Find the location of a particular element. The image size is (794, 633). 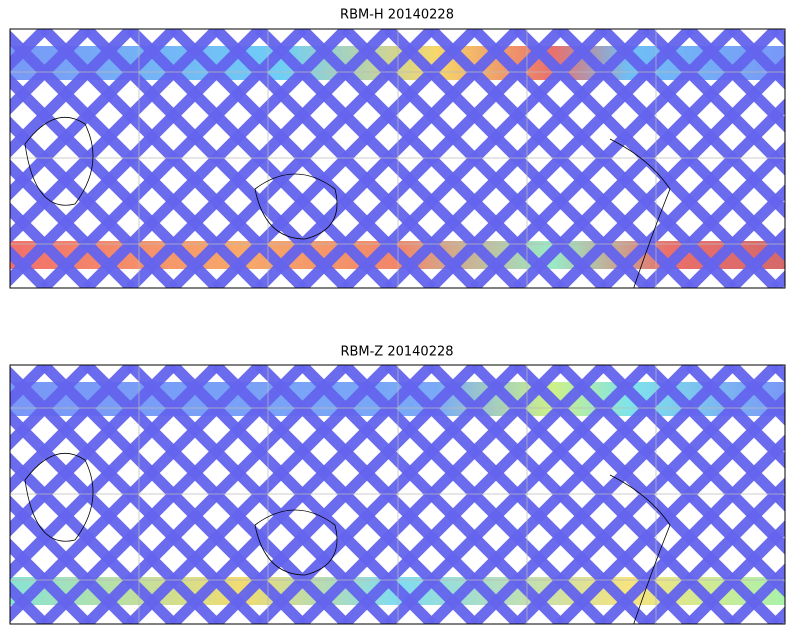

panel-title: RBM-Z 20140228 is located at coordinates (396, 352).